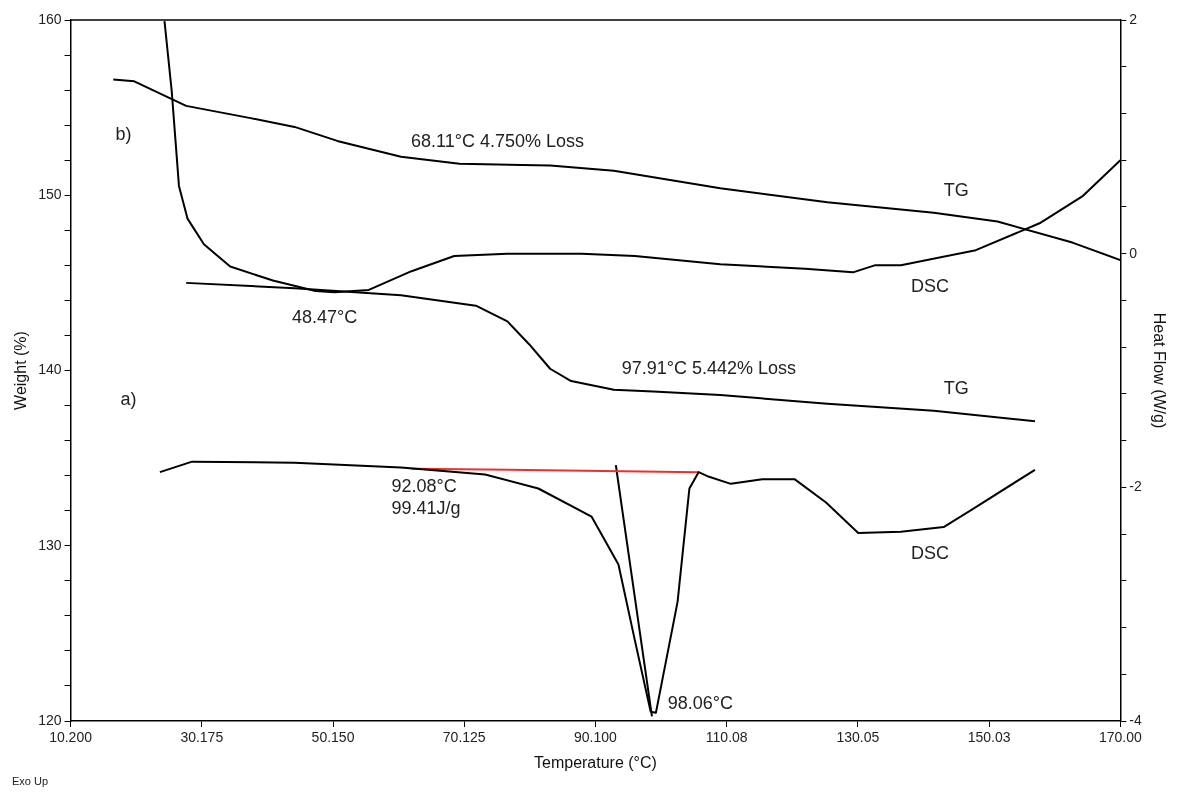 This screenshot has width=1182, height=799. I want to click on annotation: 48.47°C, so click(324, 316).